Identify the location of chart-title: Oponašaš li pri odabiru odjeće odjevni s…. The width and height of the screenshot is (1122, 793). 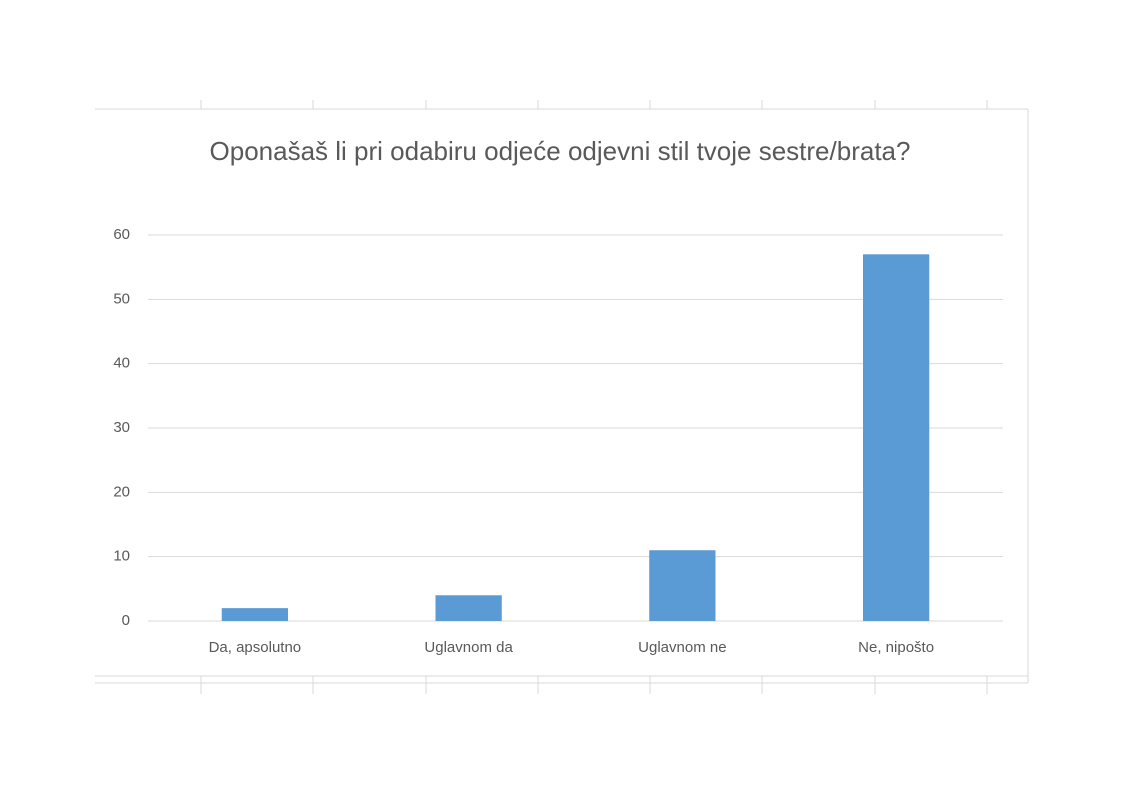
(560, 151).